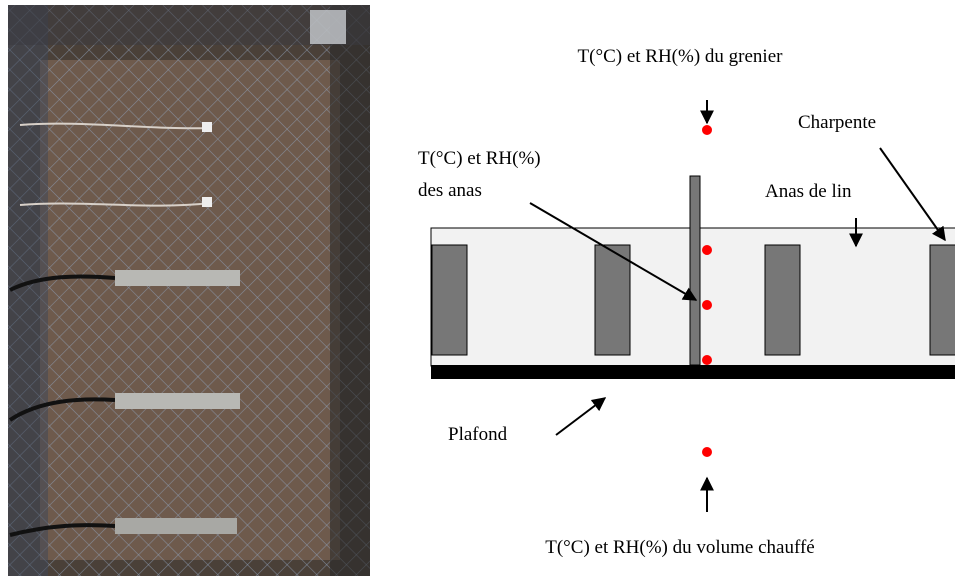  Describe the element at coordinates (837, 122) in the screenshot. I see `label: Charpente` at that location.